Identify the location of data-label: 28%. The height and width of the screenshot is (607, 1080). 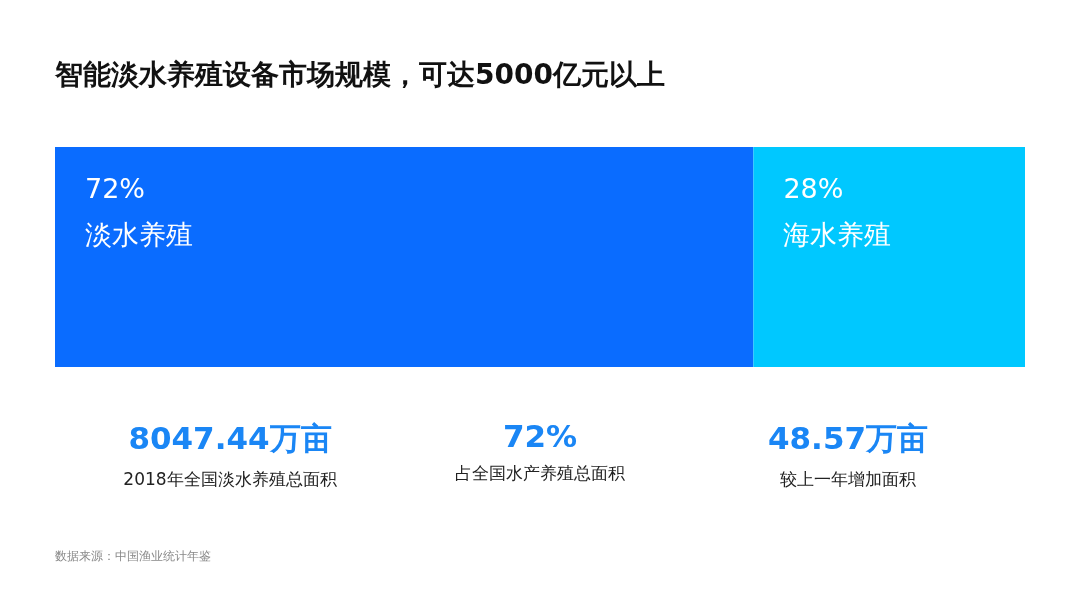
(813, 188).